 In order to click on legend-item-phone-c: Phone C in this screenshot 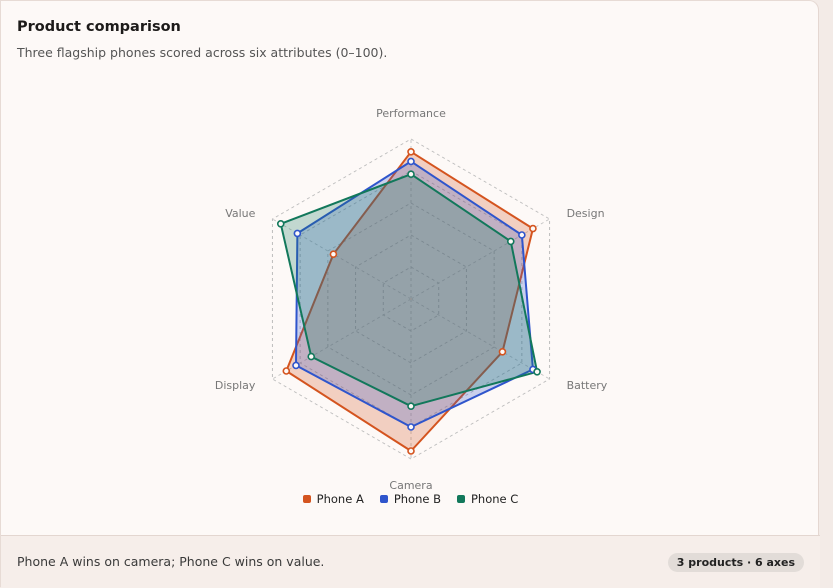, I will do `click(487, 499)`.